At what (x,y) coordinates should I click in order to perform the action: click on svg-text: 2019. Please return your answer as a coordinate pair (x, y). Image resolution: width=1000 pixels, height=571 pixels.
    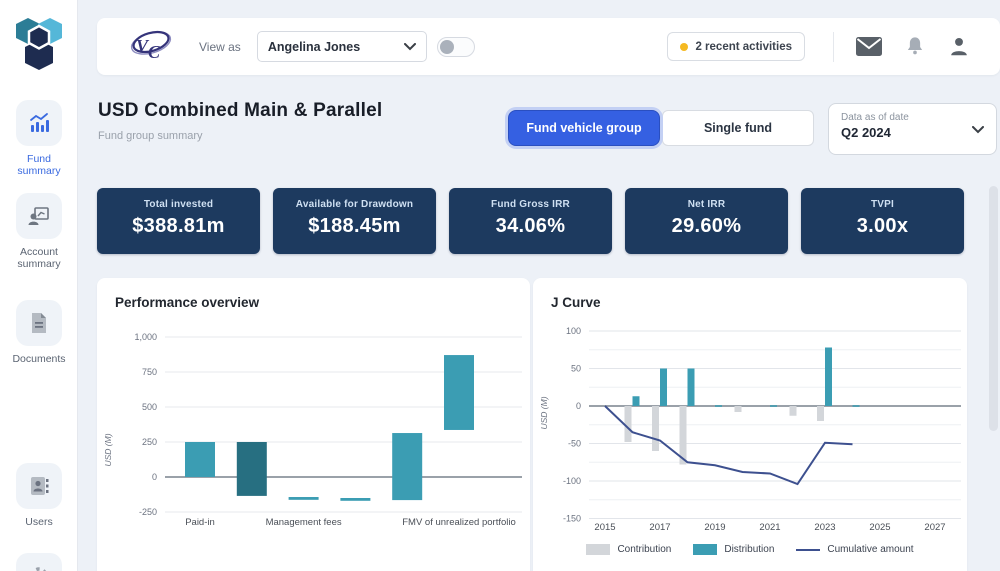
    Looking at the image, I should click on (714, 527).